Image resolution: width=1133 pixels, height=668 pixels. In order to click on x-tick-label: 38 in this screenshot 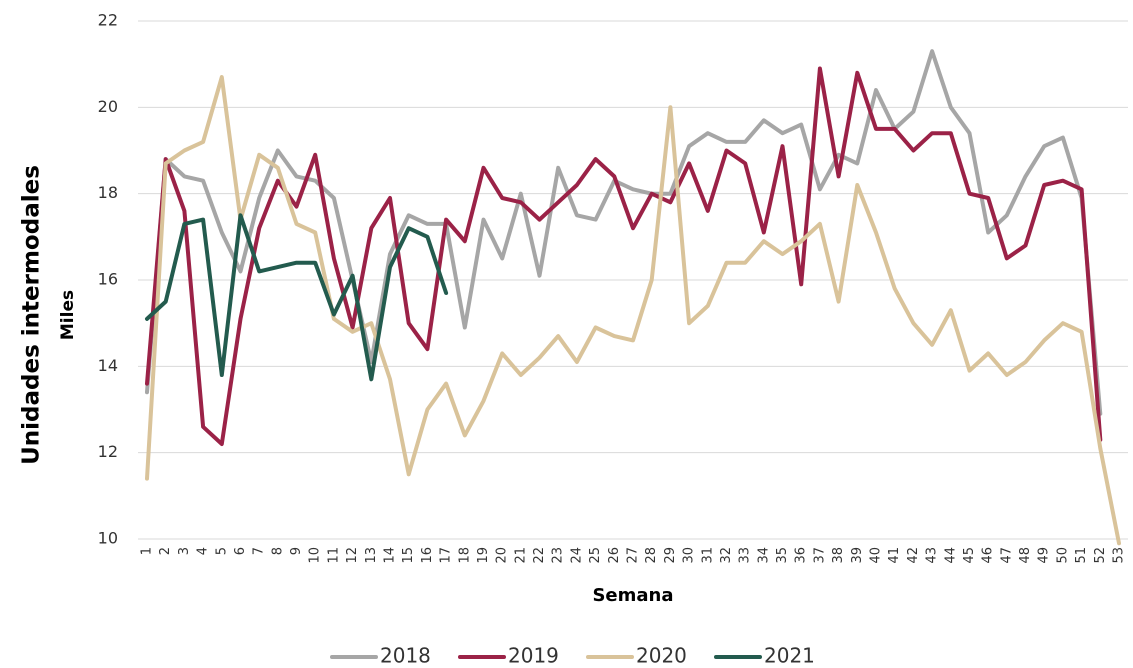, I will do `click(838, 555)`.